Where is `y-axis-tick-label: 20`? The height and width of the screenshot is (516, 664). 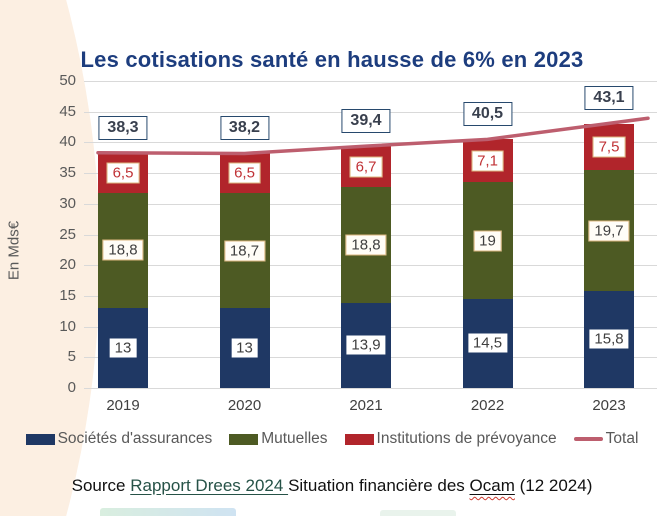
y-axis-tick-label: 20 is located at coordinates (67, 265).